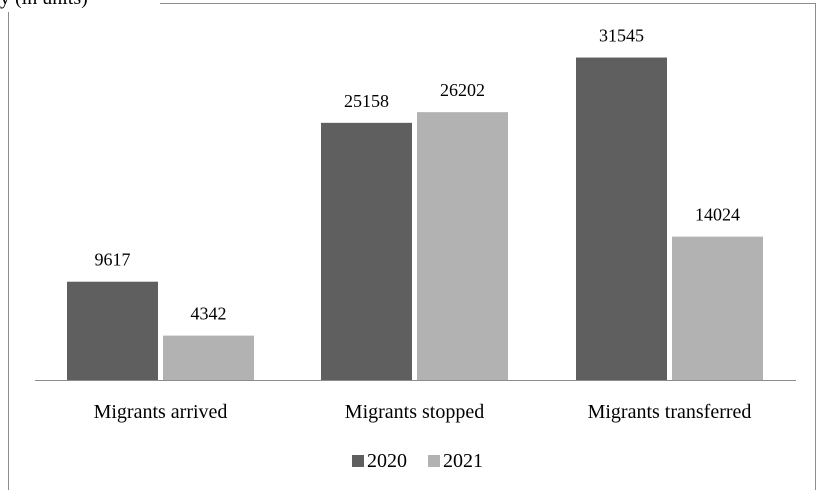 The image size is (816, 495). Describe the element at coordinates (208, 357) in the screenshot. I see `bar-migrants-arrived-2021` at that location.